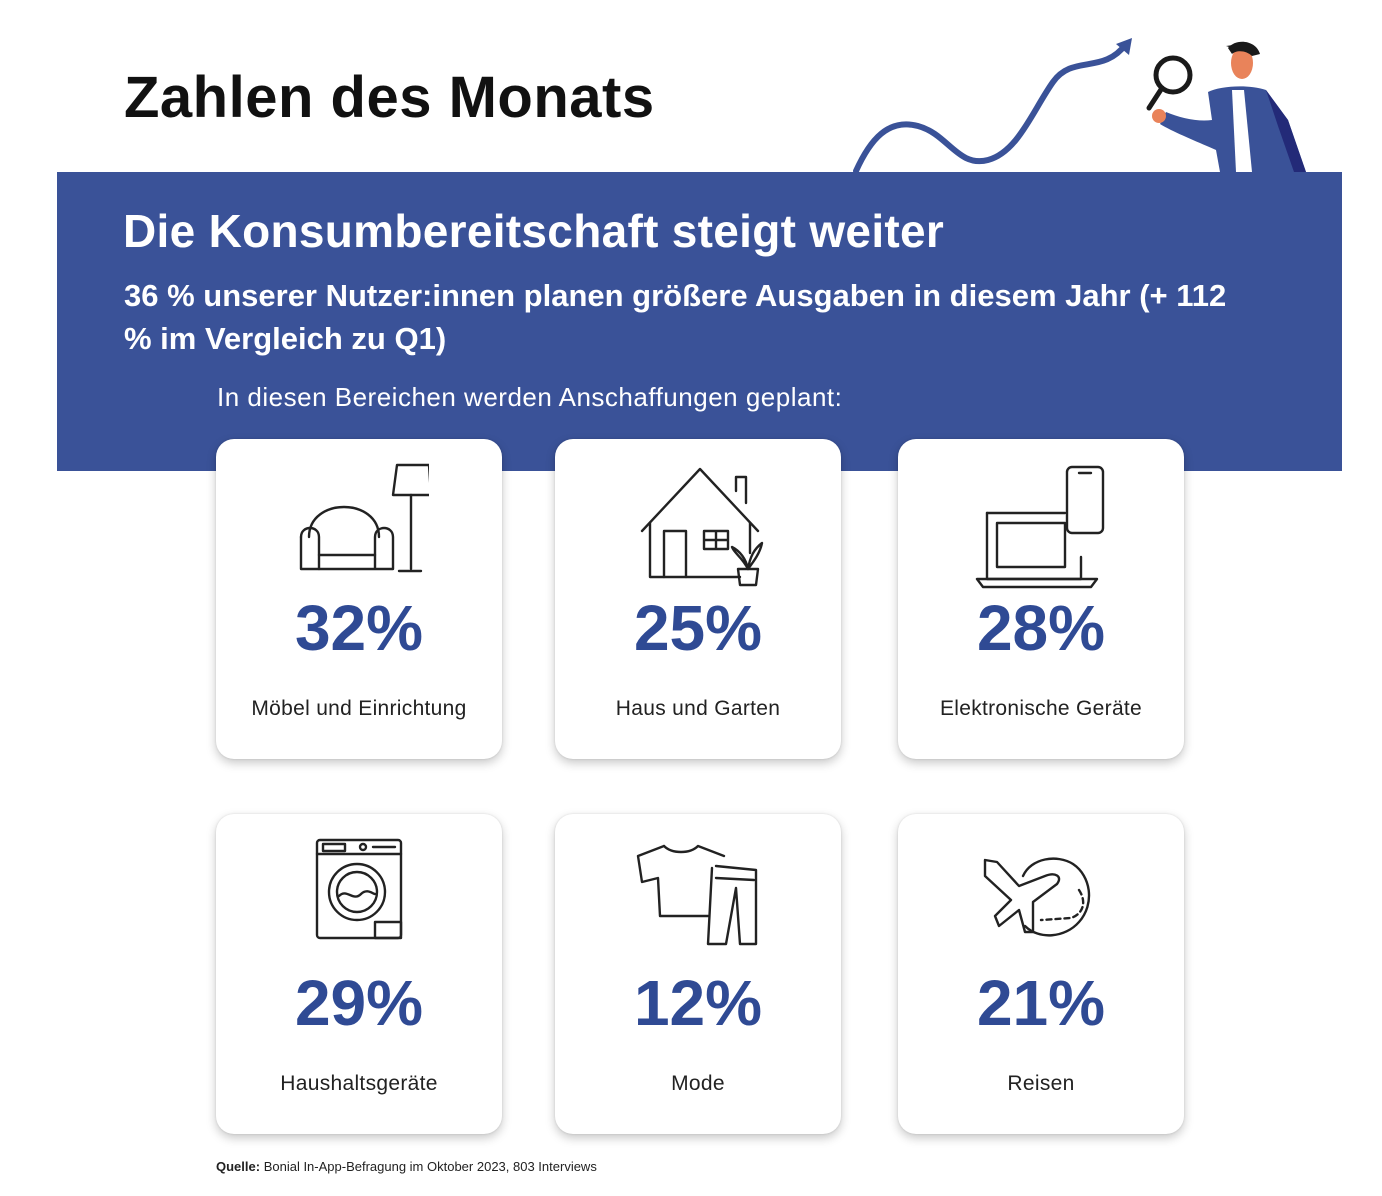  Describe the element at coordinates (1124, 46) in the screenshot. I see `arrow-head-icon` at that location.